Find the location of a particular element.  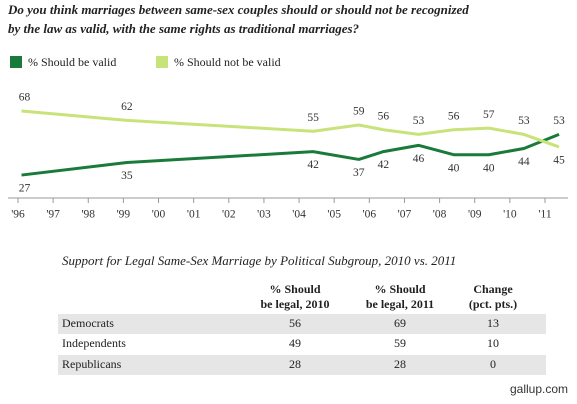

data-label: 27 is located at coordinates (25, 189).